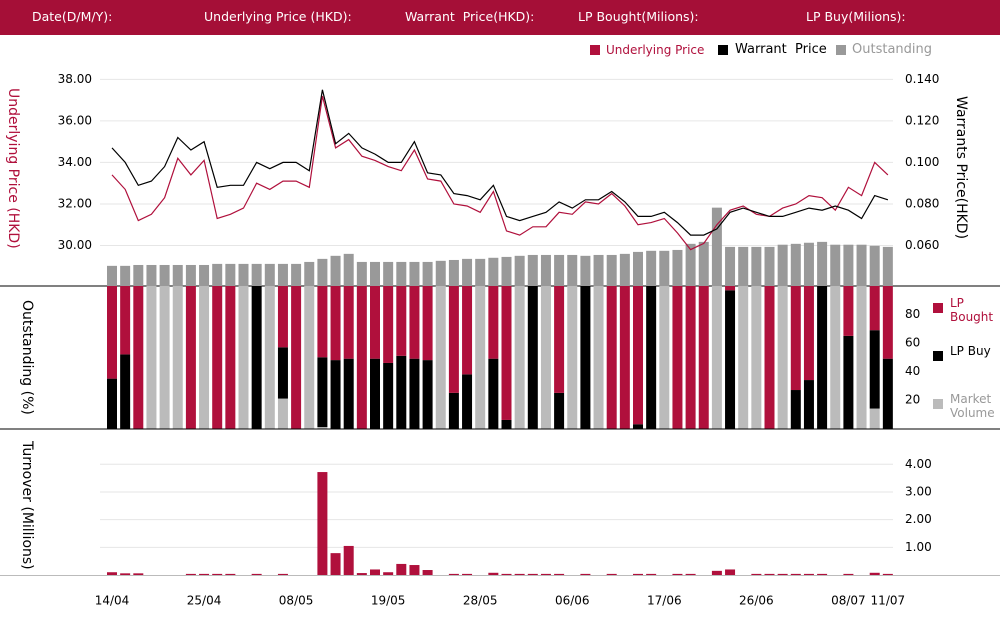 This screenshot has width=1000, height=620. I want to click on legend-label: Outstanding, so click(892, 49).